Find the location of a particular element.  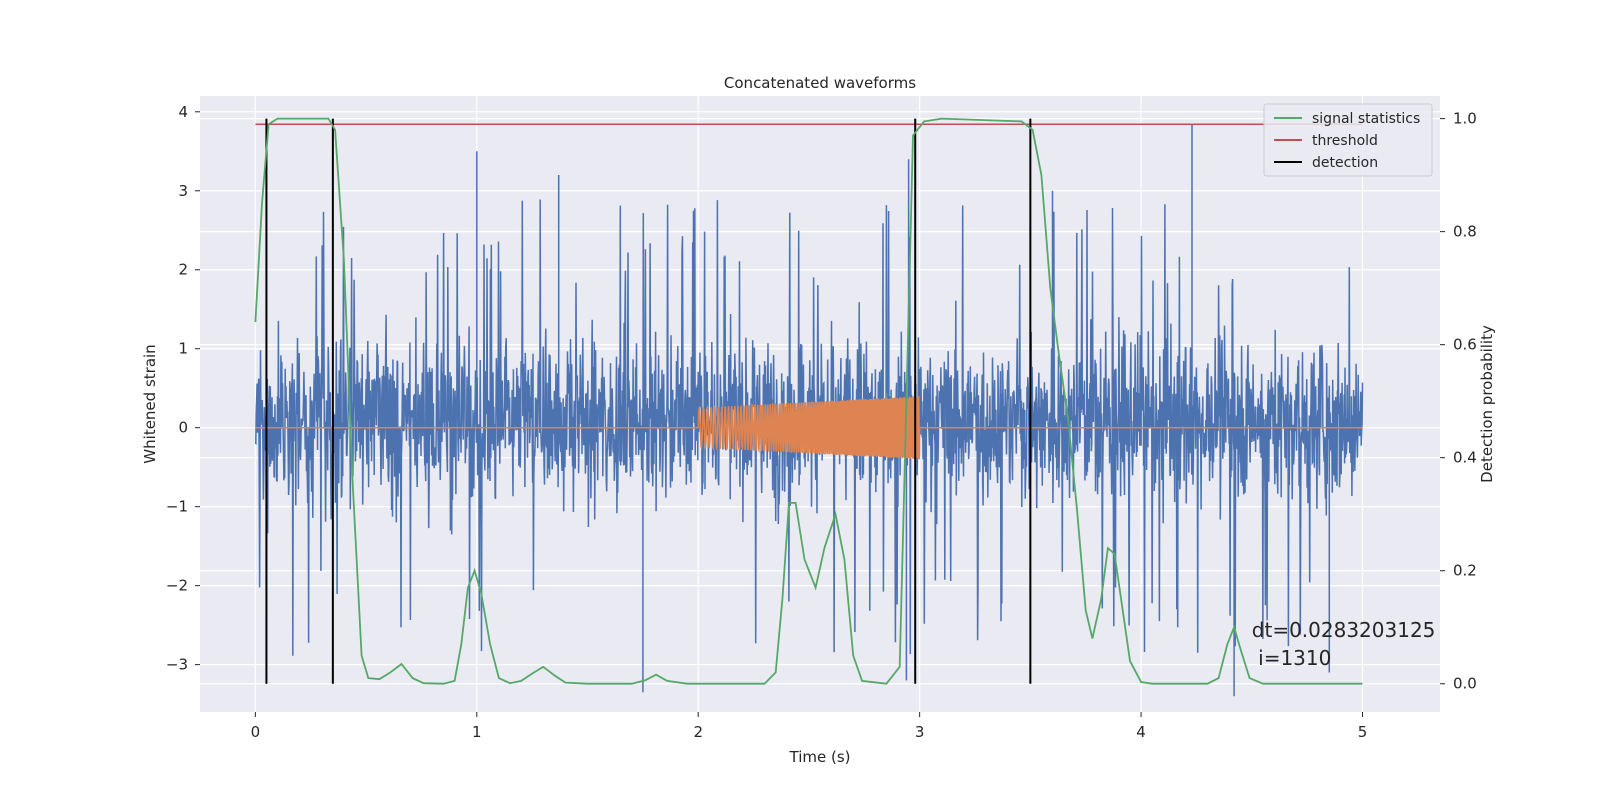

y2-tick-label: 0.0 is located at coordinates (1465, 684).